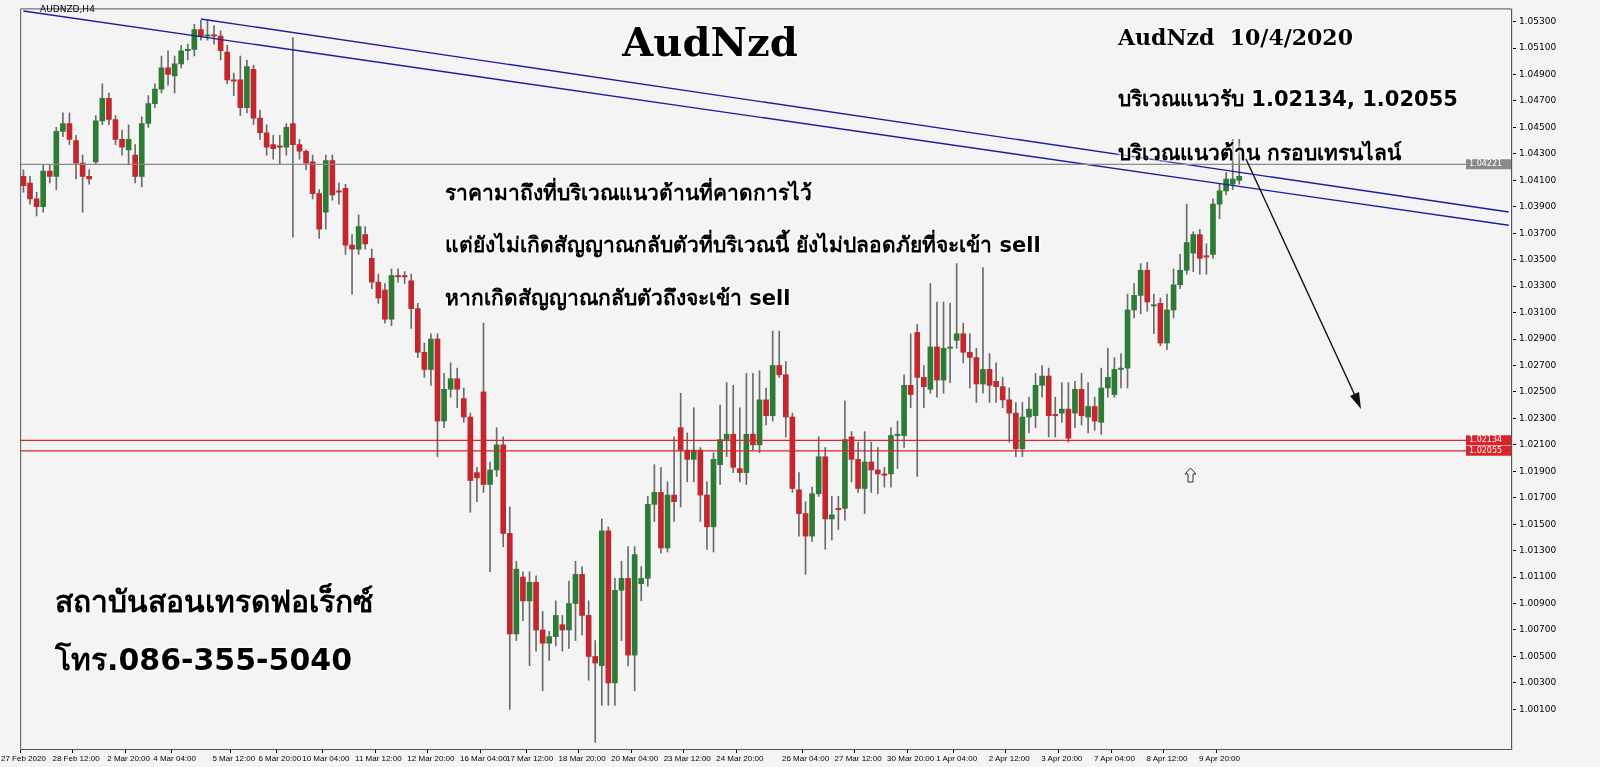  What do you see at coordinates (1288, 99) in the screenshot?
I see `annotation: บริเวณแนวรับ 1.02134, 1.02055` at bounding box center [1288, 99].